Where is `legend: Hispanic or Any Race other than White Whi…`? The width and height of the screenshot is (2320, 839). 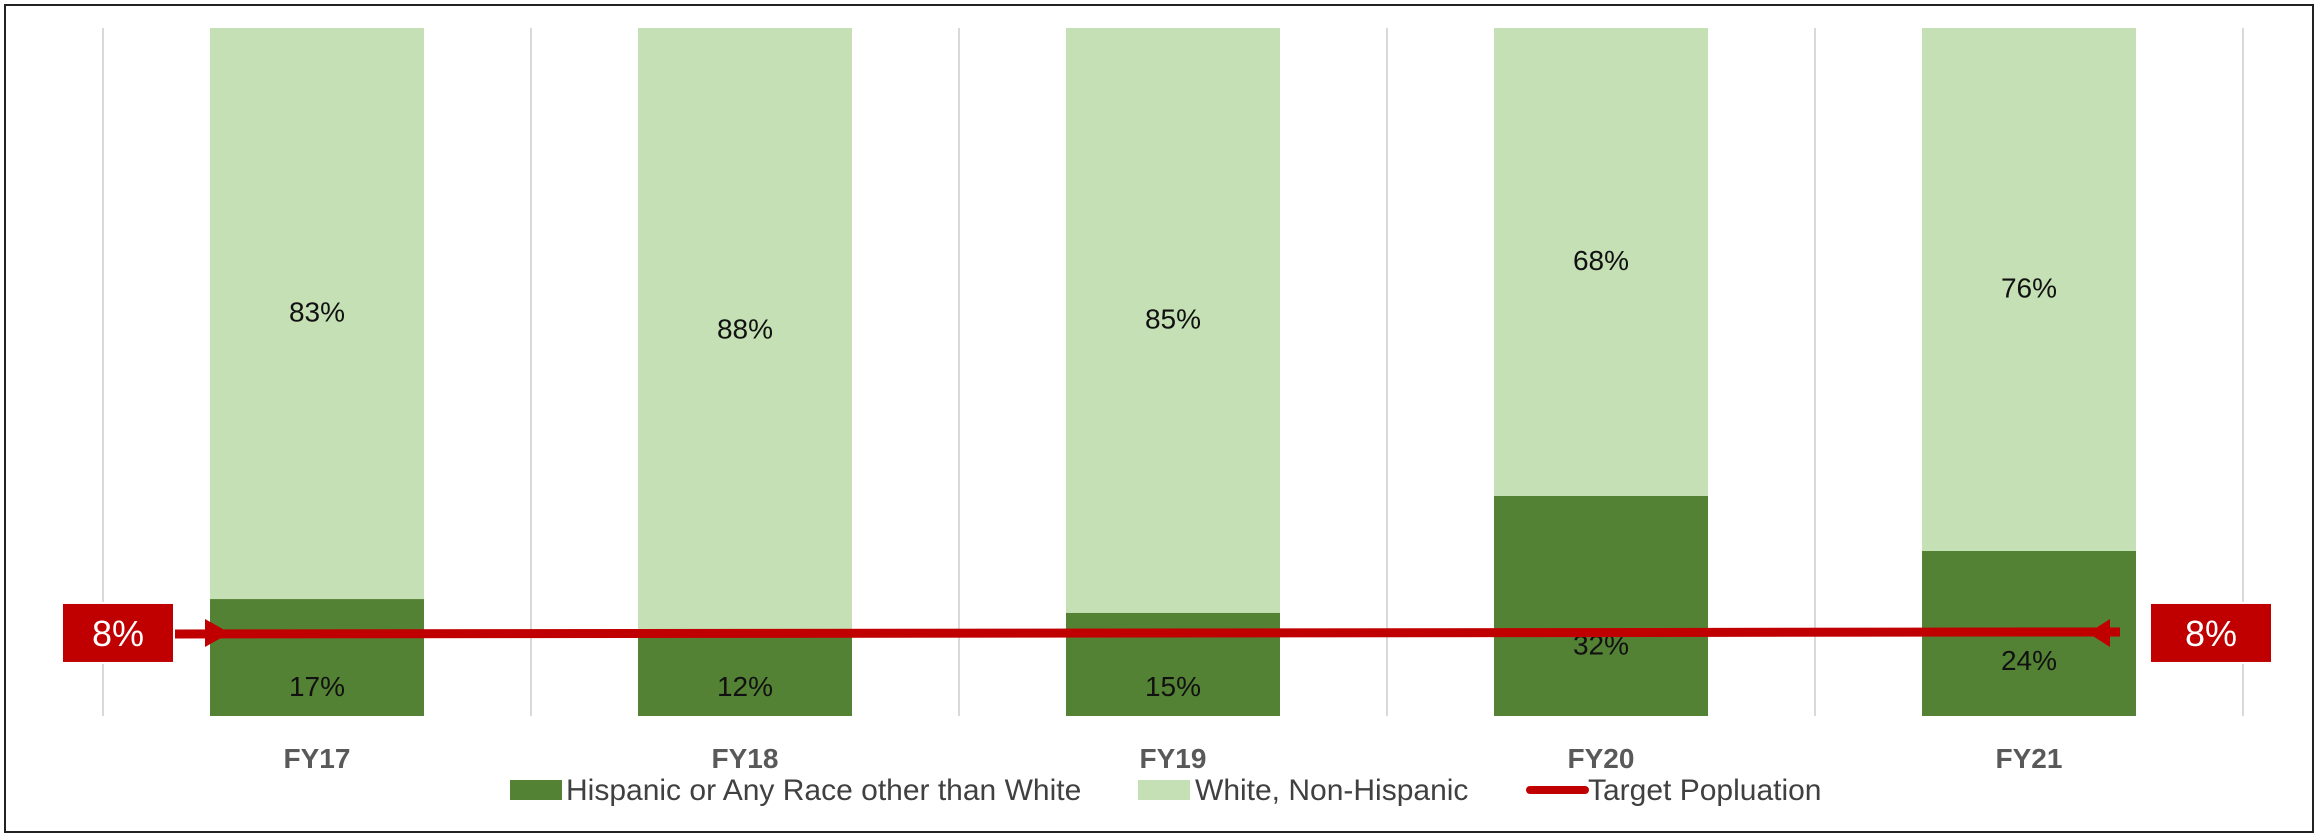
legend: Hispanic or Any Race other than White Whi… is located at coordinates (1166, 790).